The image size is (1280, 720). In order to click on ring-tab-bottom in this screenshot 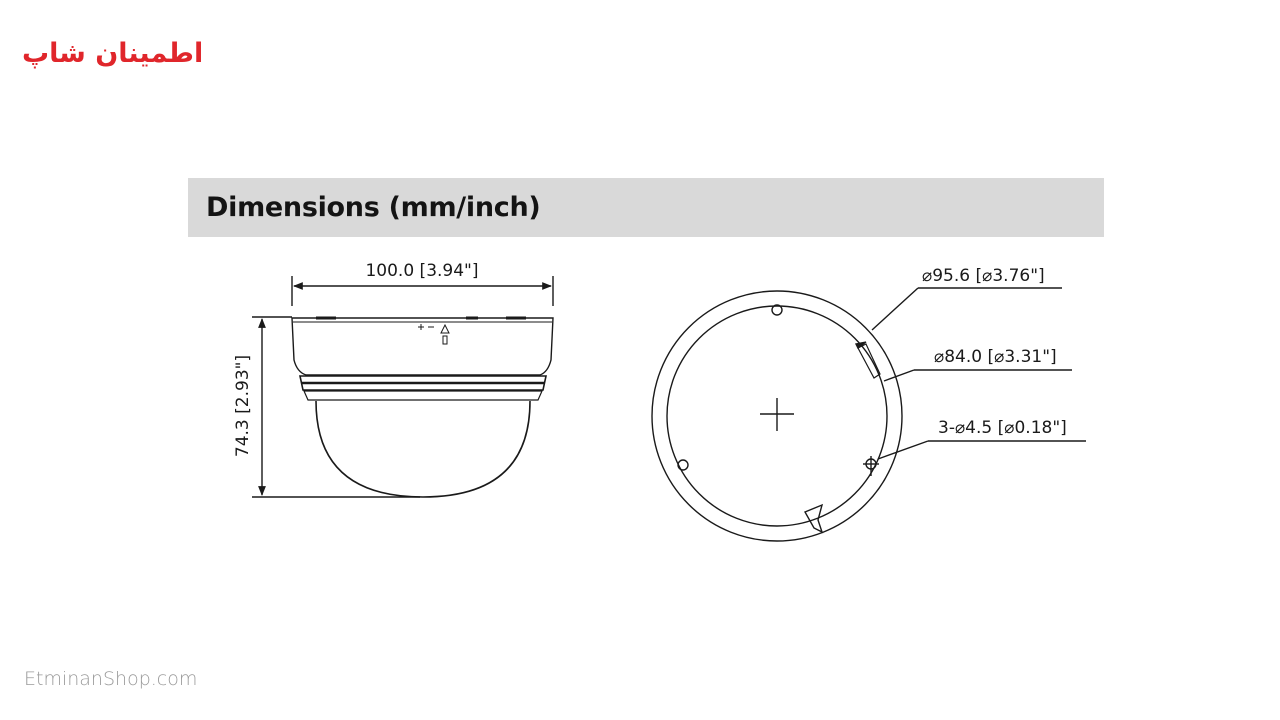, I will do `click(814, 518)`.